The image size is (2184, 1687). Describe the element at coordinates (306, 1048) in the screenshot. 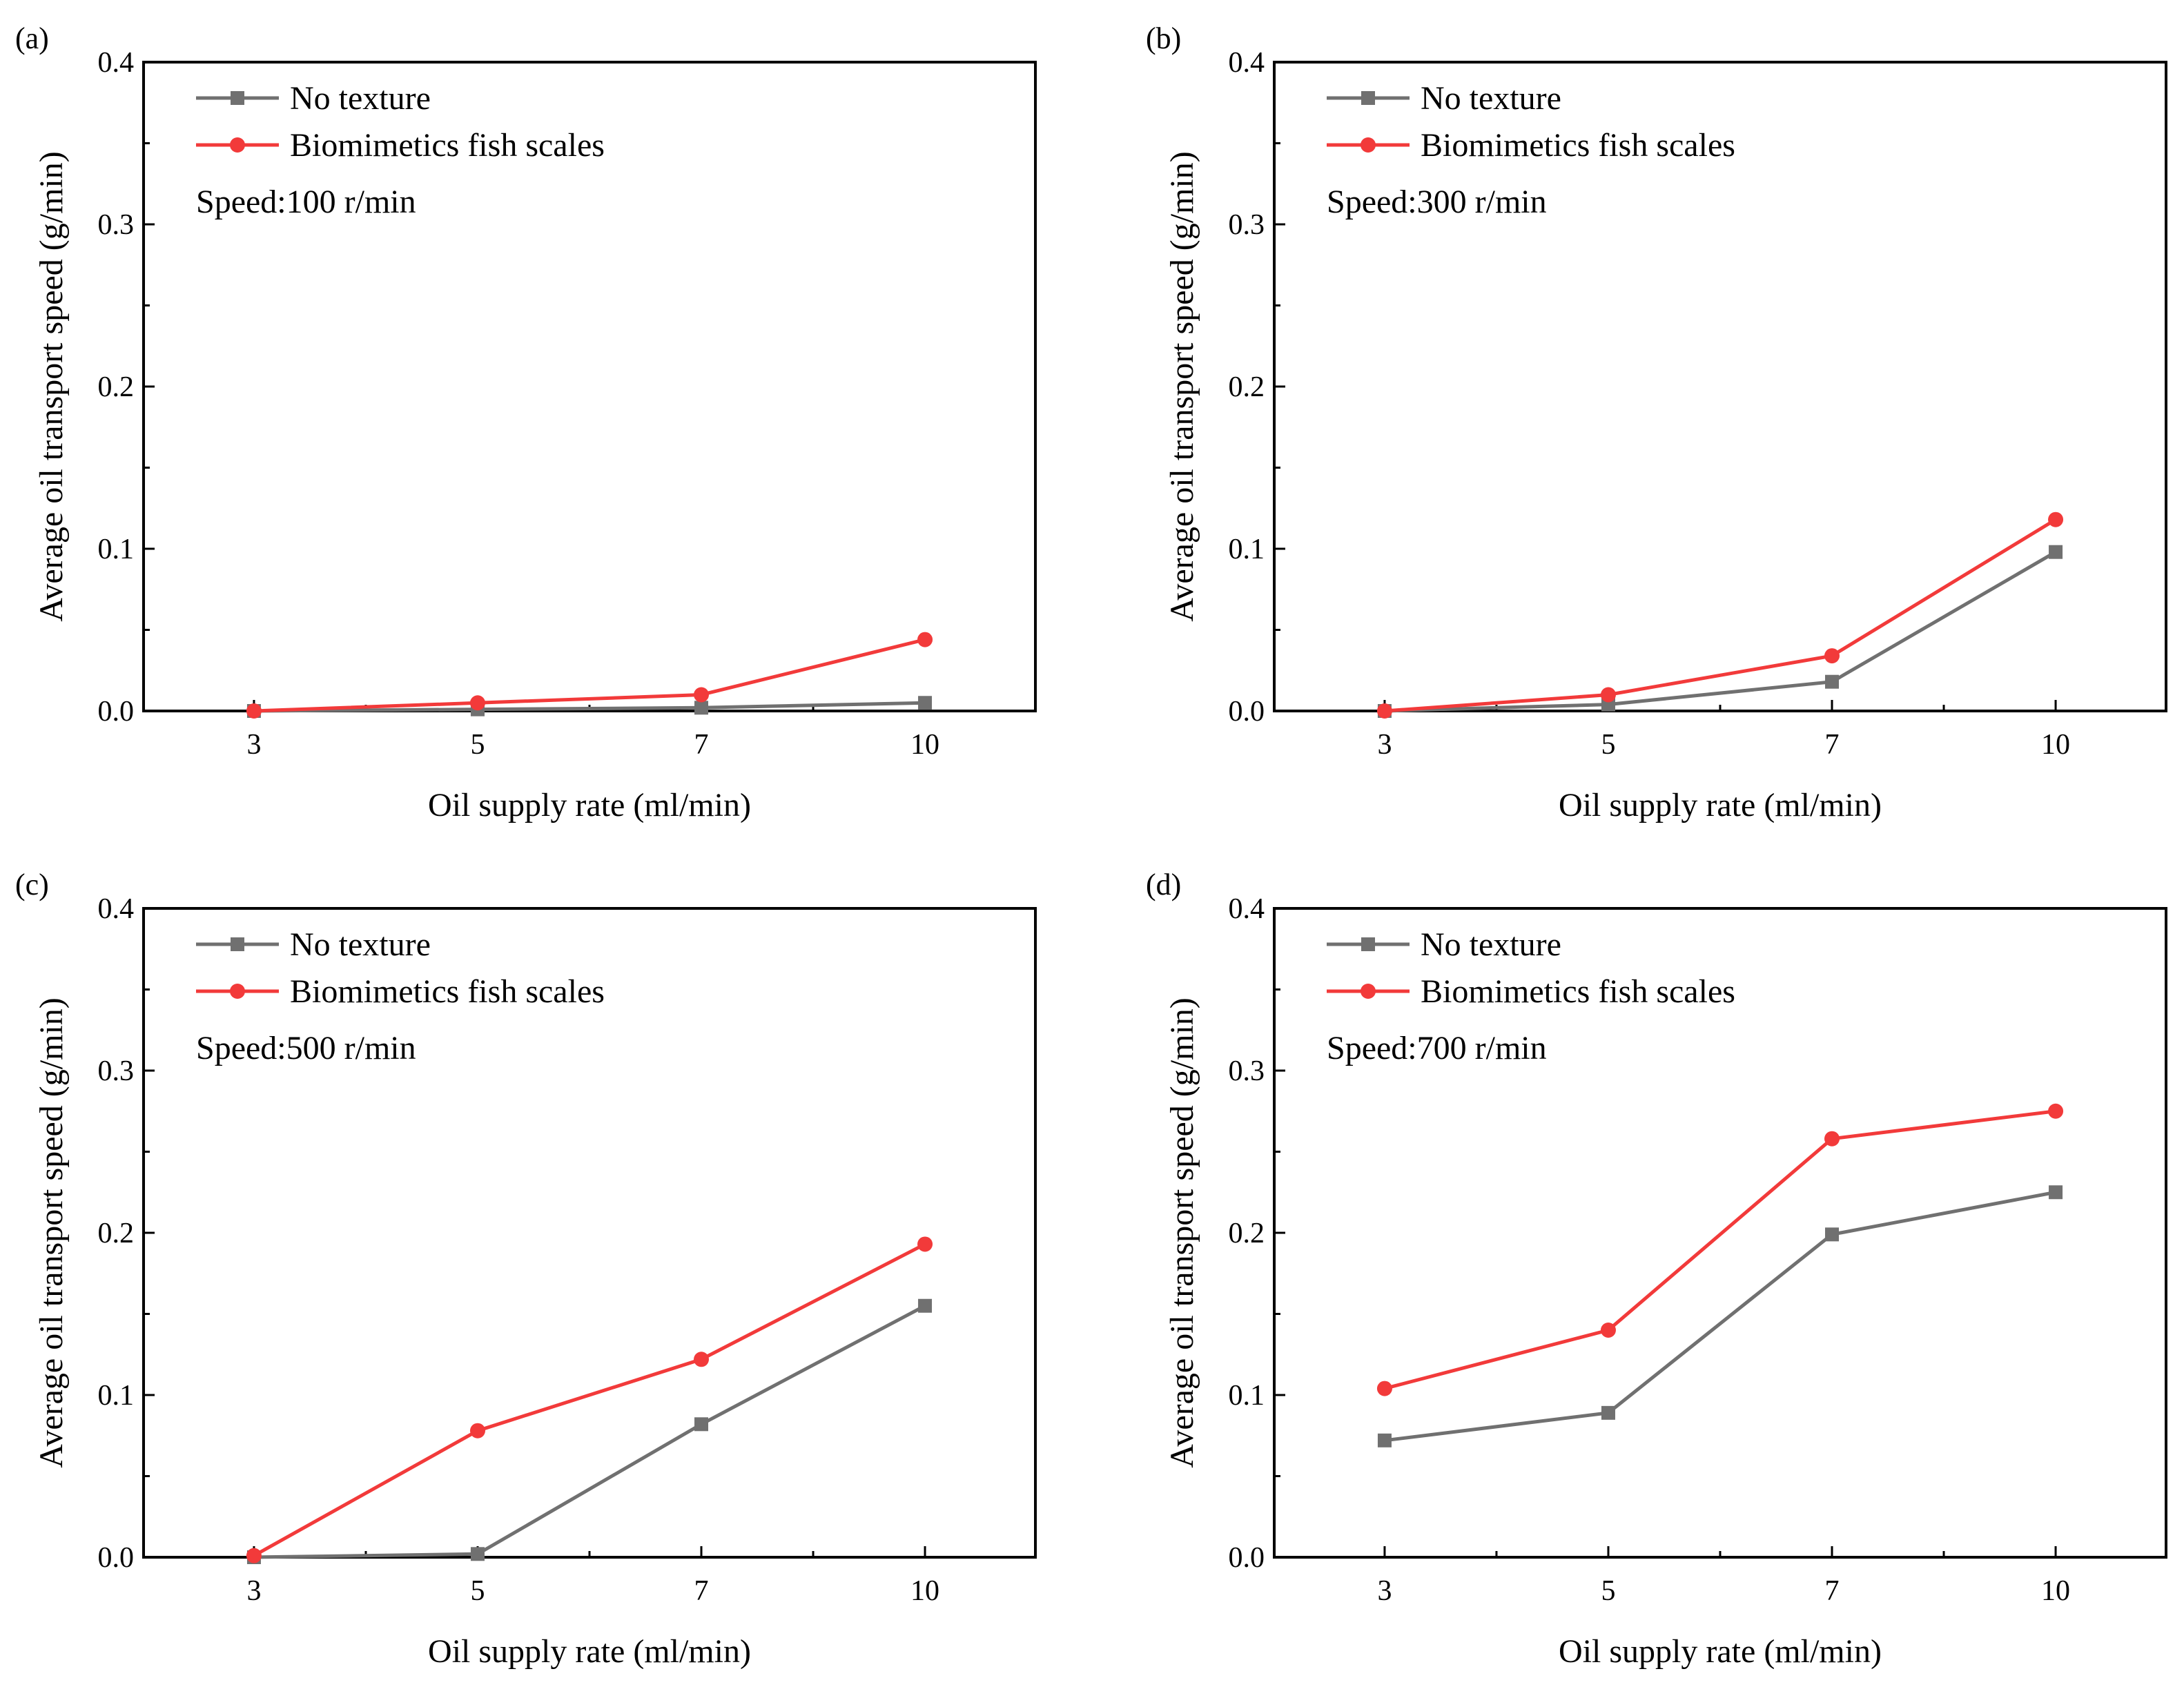

I see `speed-annotation: Speed:500 r/min` at that location.